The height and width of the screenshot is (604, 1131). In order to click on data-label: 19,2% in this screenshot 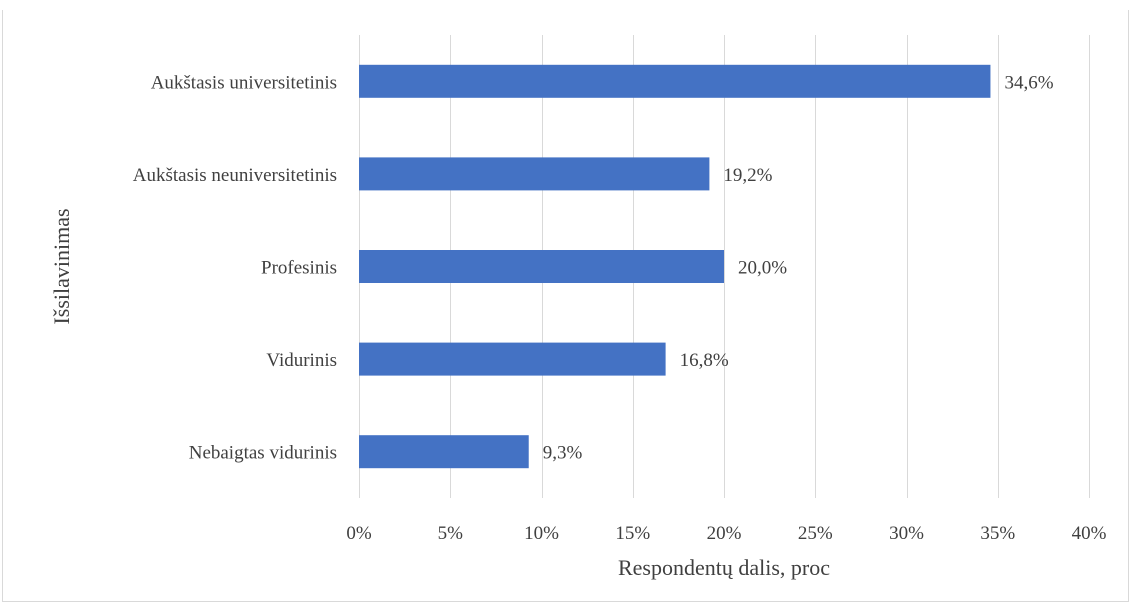, I will do `click(747, 175)`.